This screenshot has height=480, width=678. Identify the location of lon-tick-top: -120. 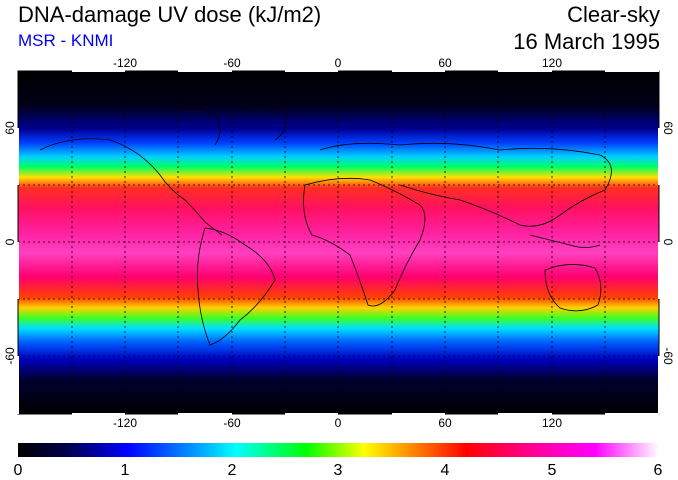
(125, 63).